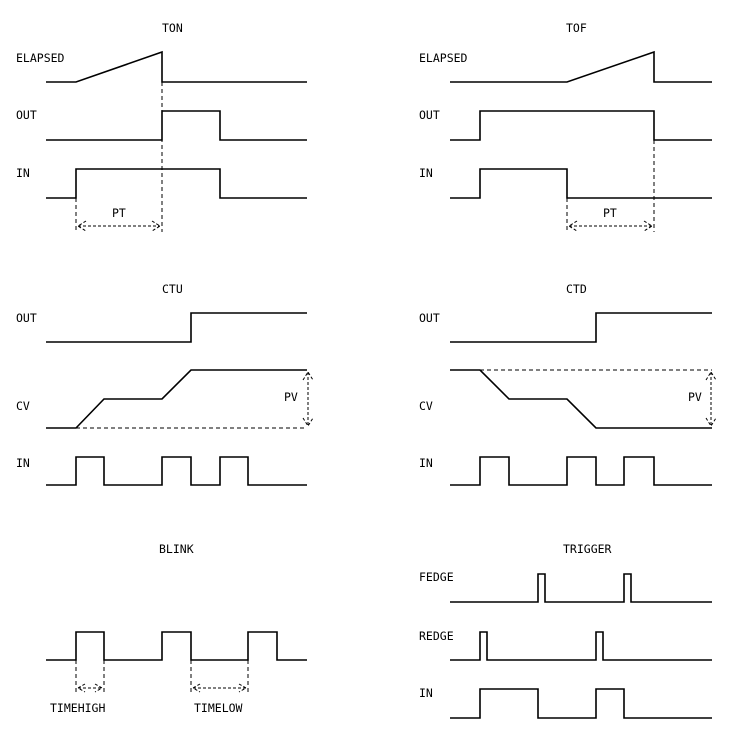  I want to click on ctu-cv-trace, so click(176, 399).